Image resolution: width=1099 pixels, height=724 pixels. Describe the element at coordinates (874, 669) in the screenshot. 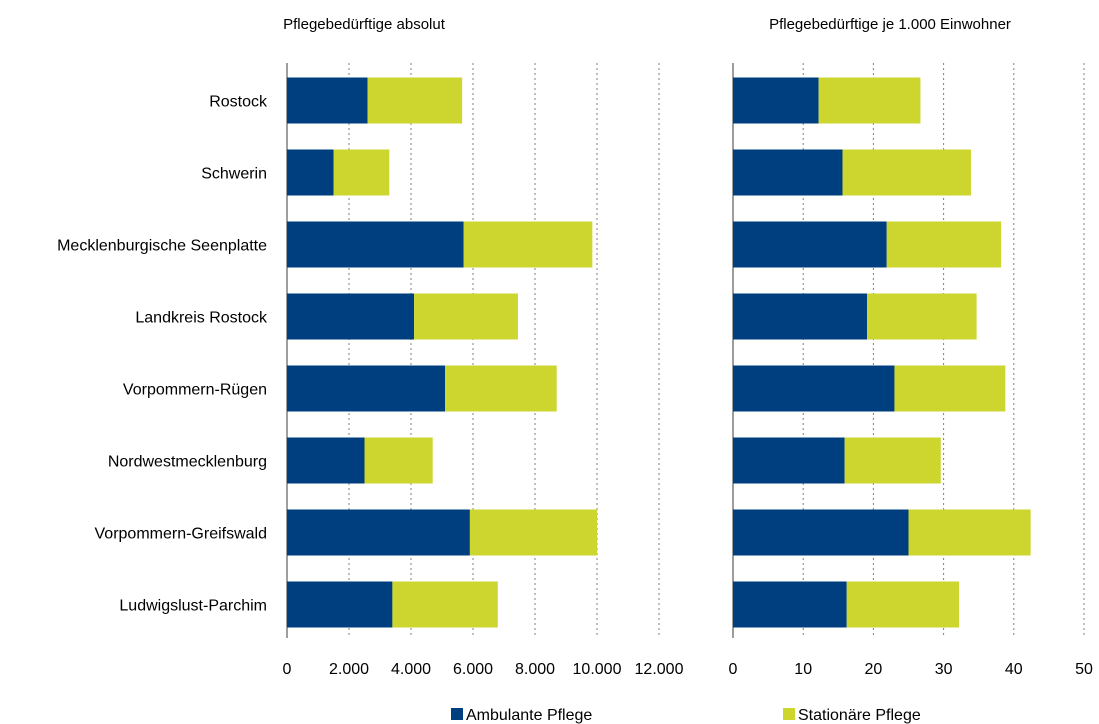

I see `x-tick-label-per-1000-2: 20` at that location.